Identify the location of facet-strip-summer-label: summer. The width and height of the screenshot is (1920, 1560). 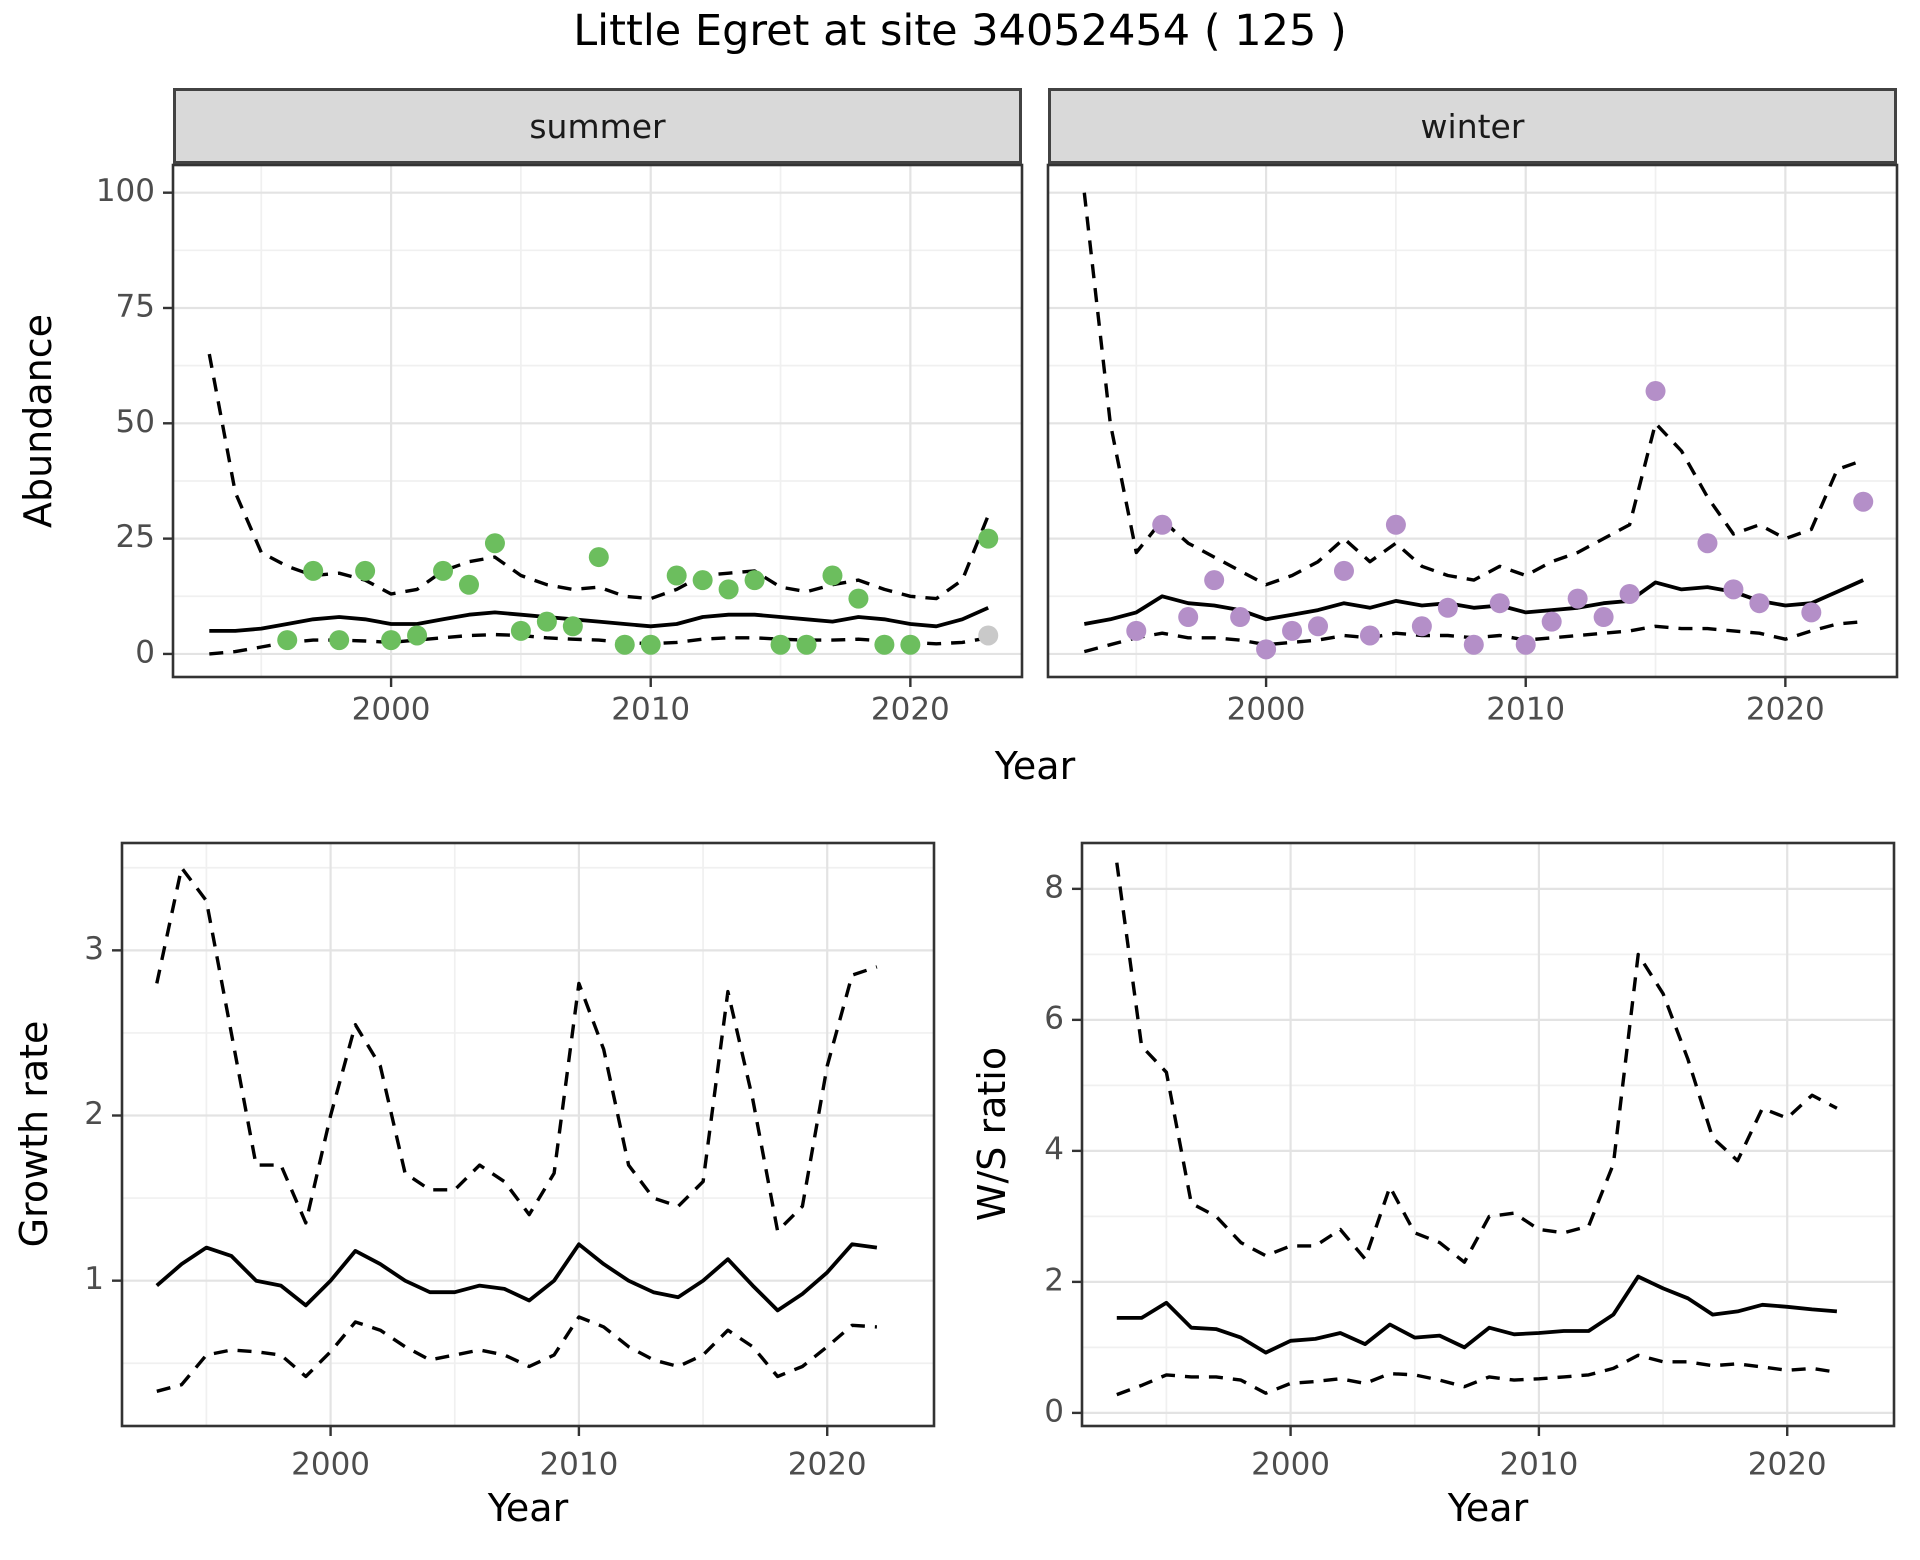
(597, 126).